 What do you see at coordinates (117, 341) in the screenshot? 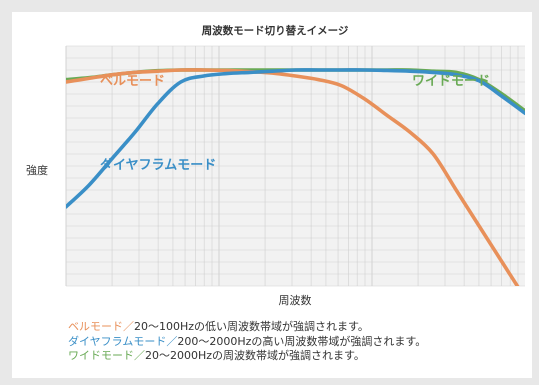
I see `legend-name-diaphragm: ダイヤフラムモード` at bounding box center [117, 341].